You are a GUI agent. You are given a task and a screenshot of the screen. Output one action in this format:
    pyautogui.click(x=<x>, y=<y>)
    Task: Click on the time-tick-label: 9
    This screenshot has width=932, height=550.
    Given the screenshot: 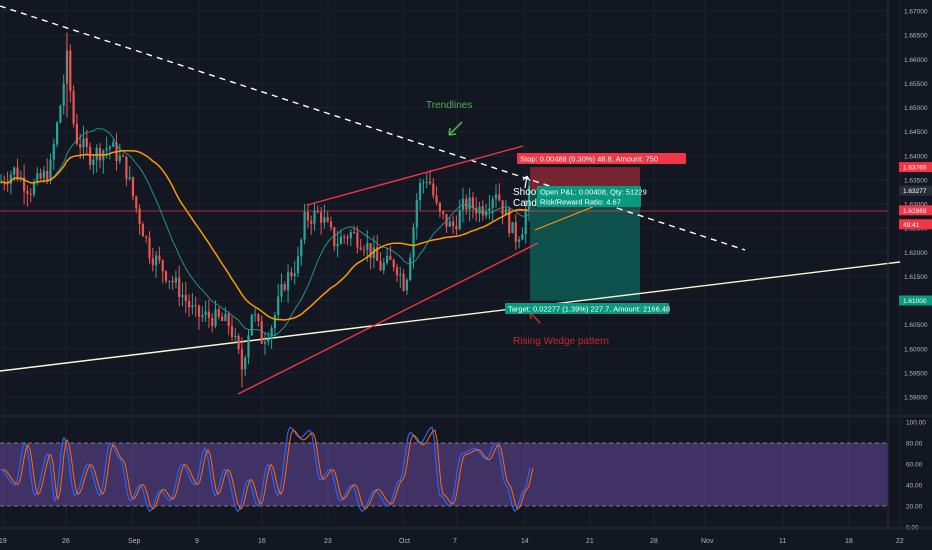 What is the action you would take?
    pyautogui.click(x=197, y=541)
    